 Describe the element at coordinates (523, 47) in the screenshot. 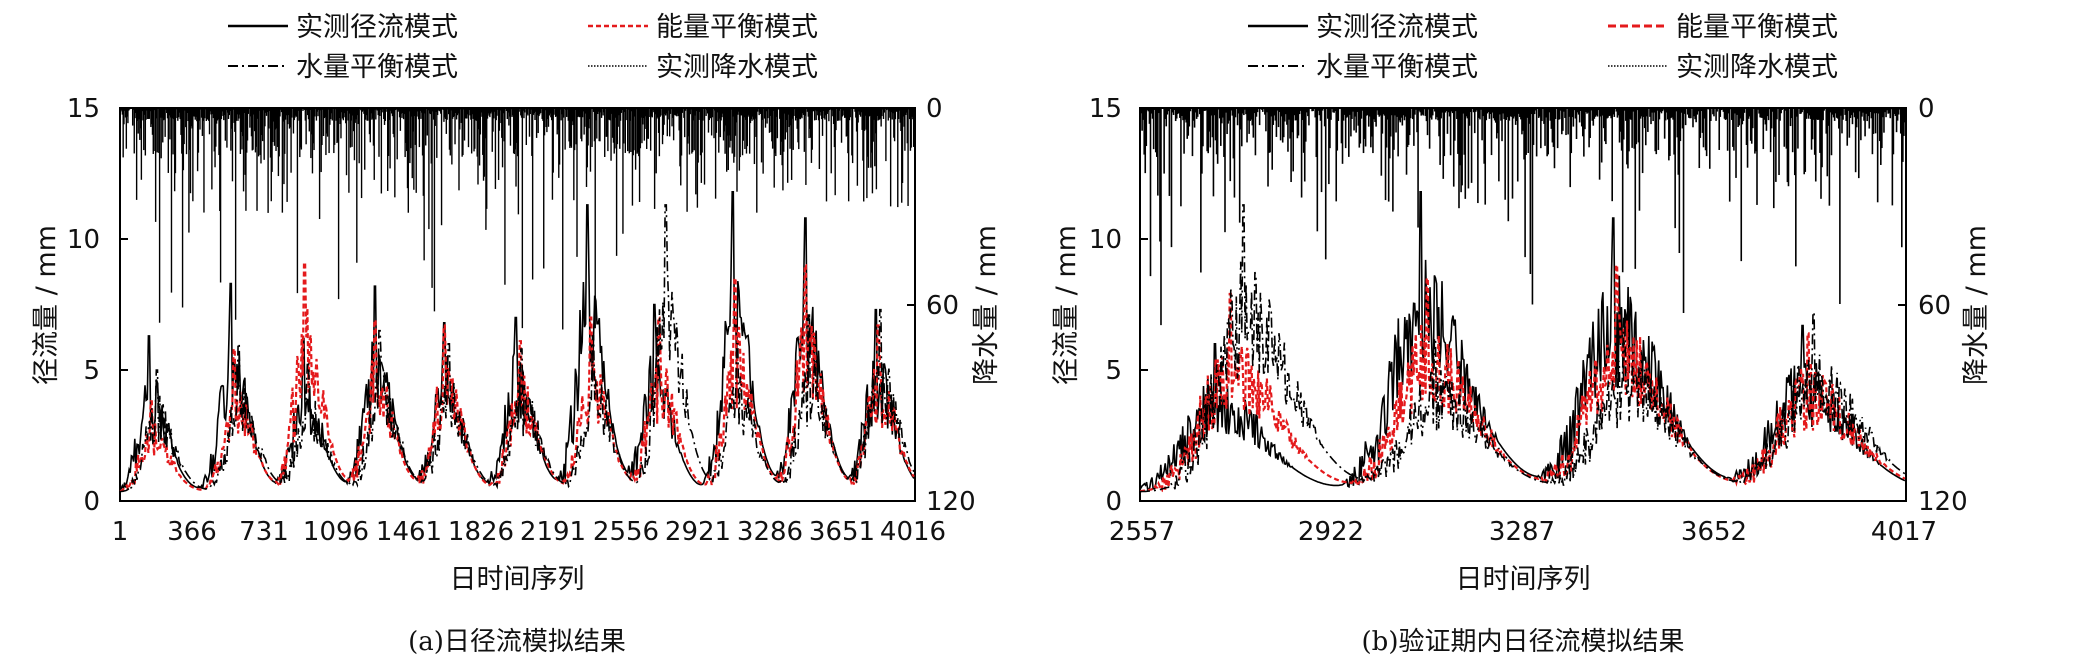

I see `legend-a: 实测径流模式 能量平衡模式 水量平衡模式 实测降水模式` at that location.